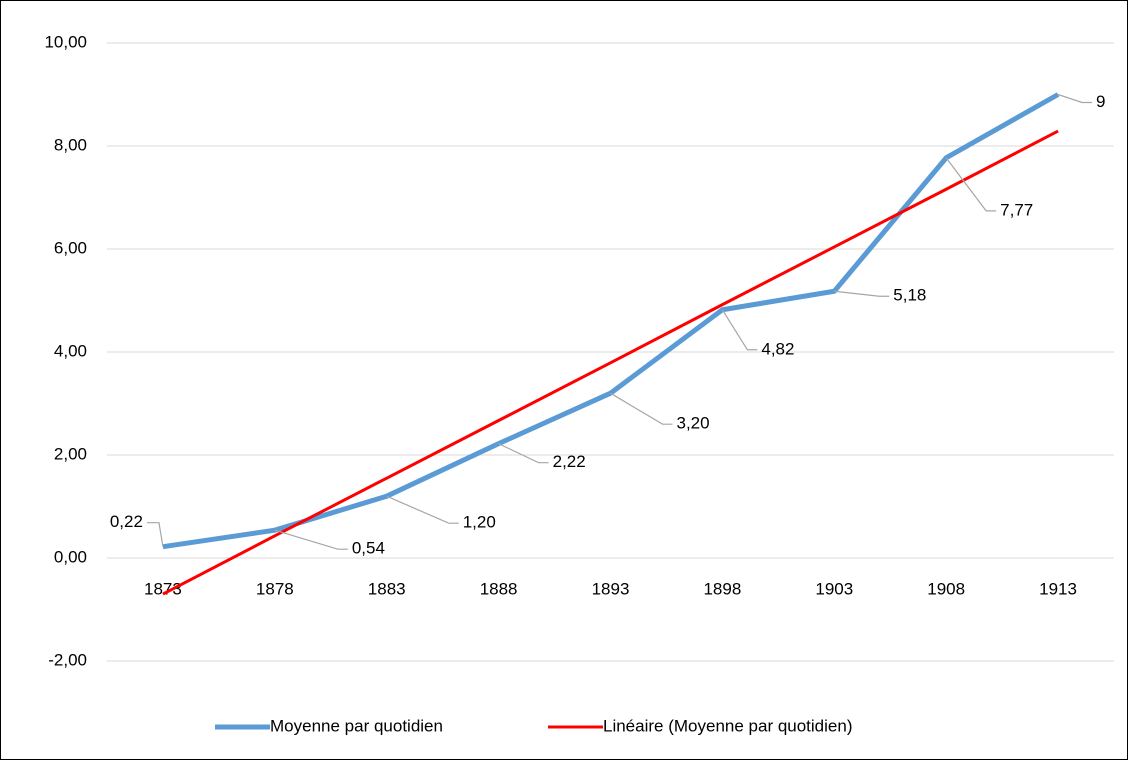  What do you see at coordinates (1100, 101) in the screenshot?
I see `data-label: 9` at bounding box center [1100, 101].